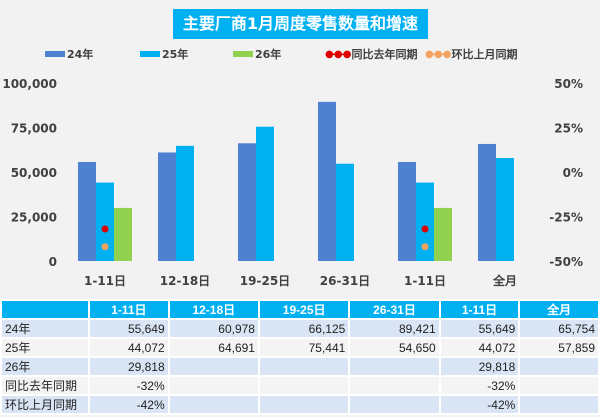 The width and height of the screenshot is (600, 417). I want to click on y-tick-label: 100,000, so click(29, 84).